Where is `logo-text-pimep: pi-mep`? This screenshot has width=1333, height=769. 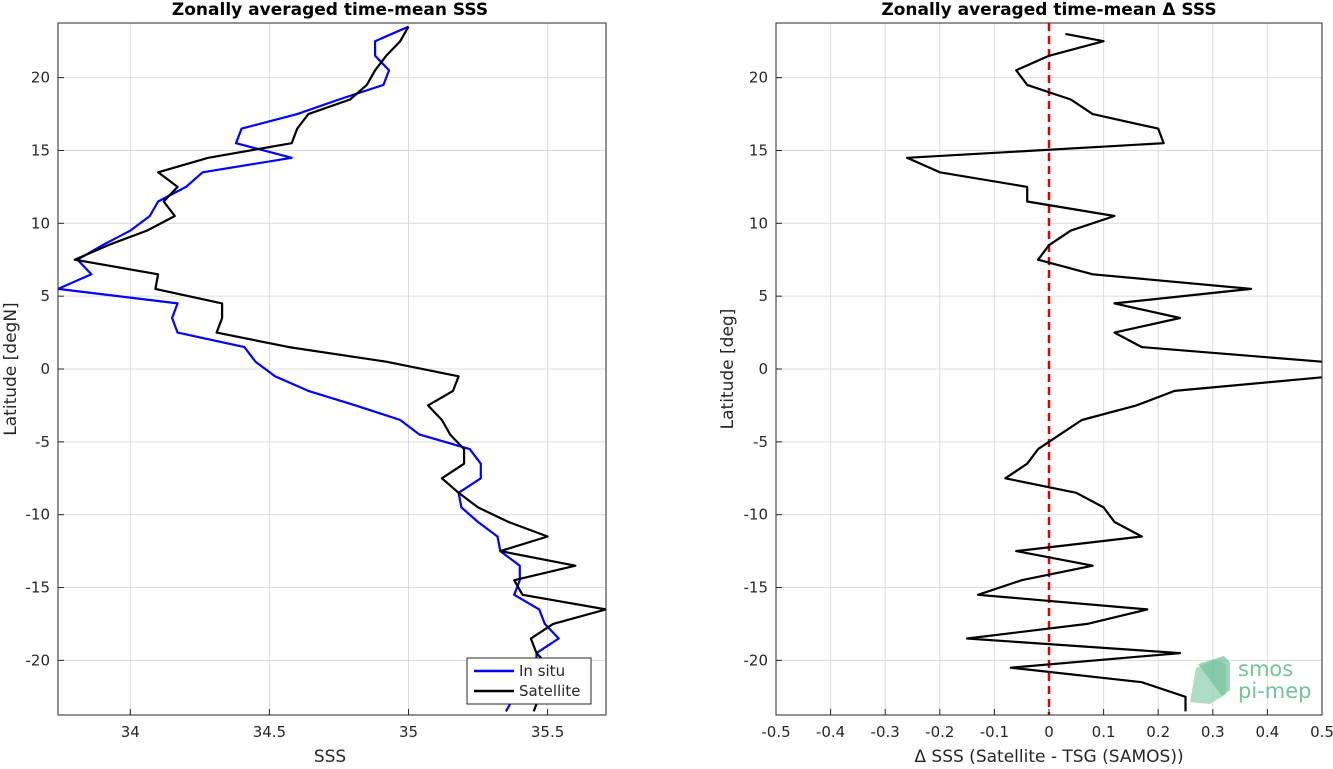 logo-text-pimep: pi-mep is located at coordinates (1274, 691).